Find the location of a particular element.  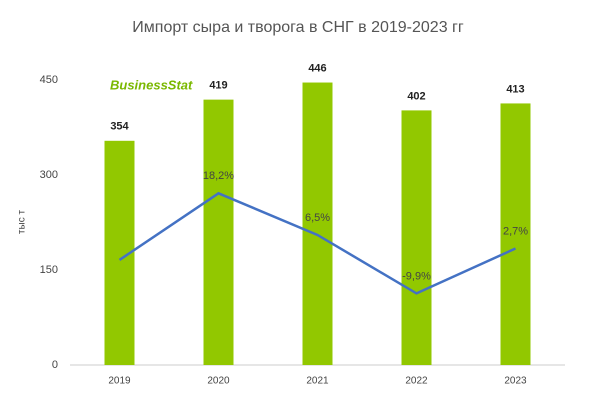

x-tick-label: 2019 is located at coordinates (119, 381).